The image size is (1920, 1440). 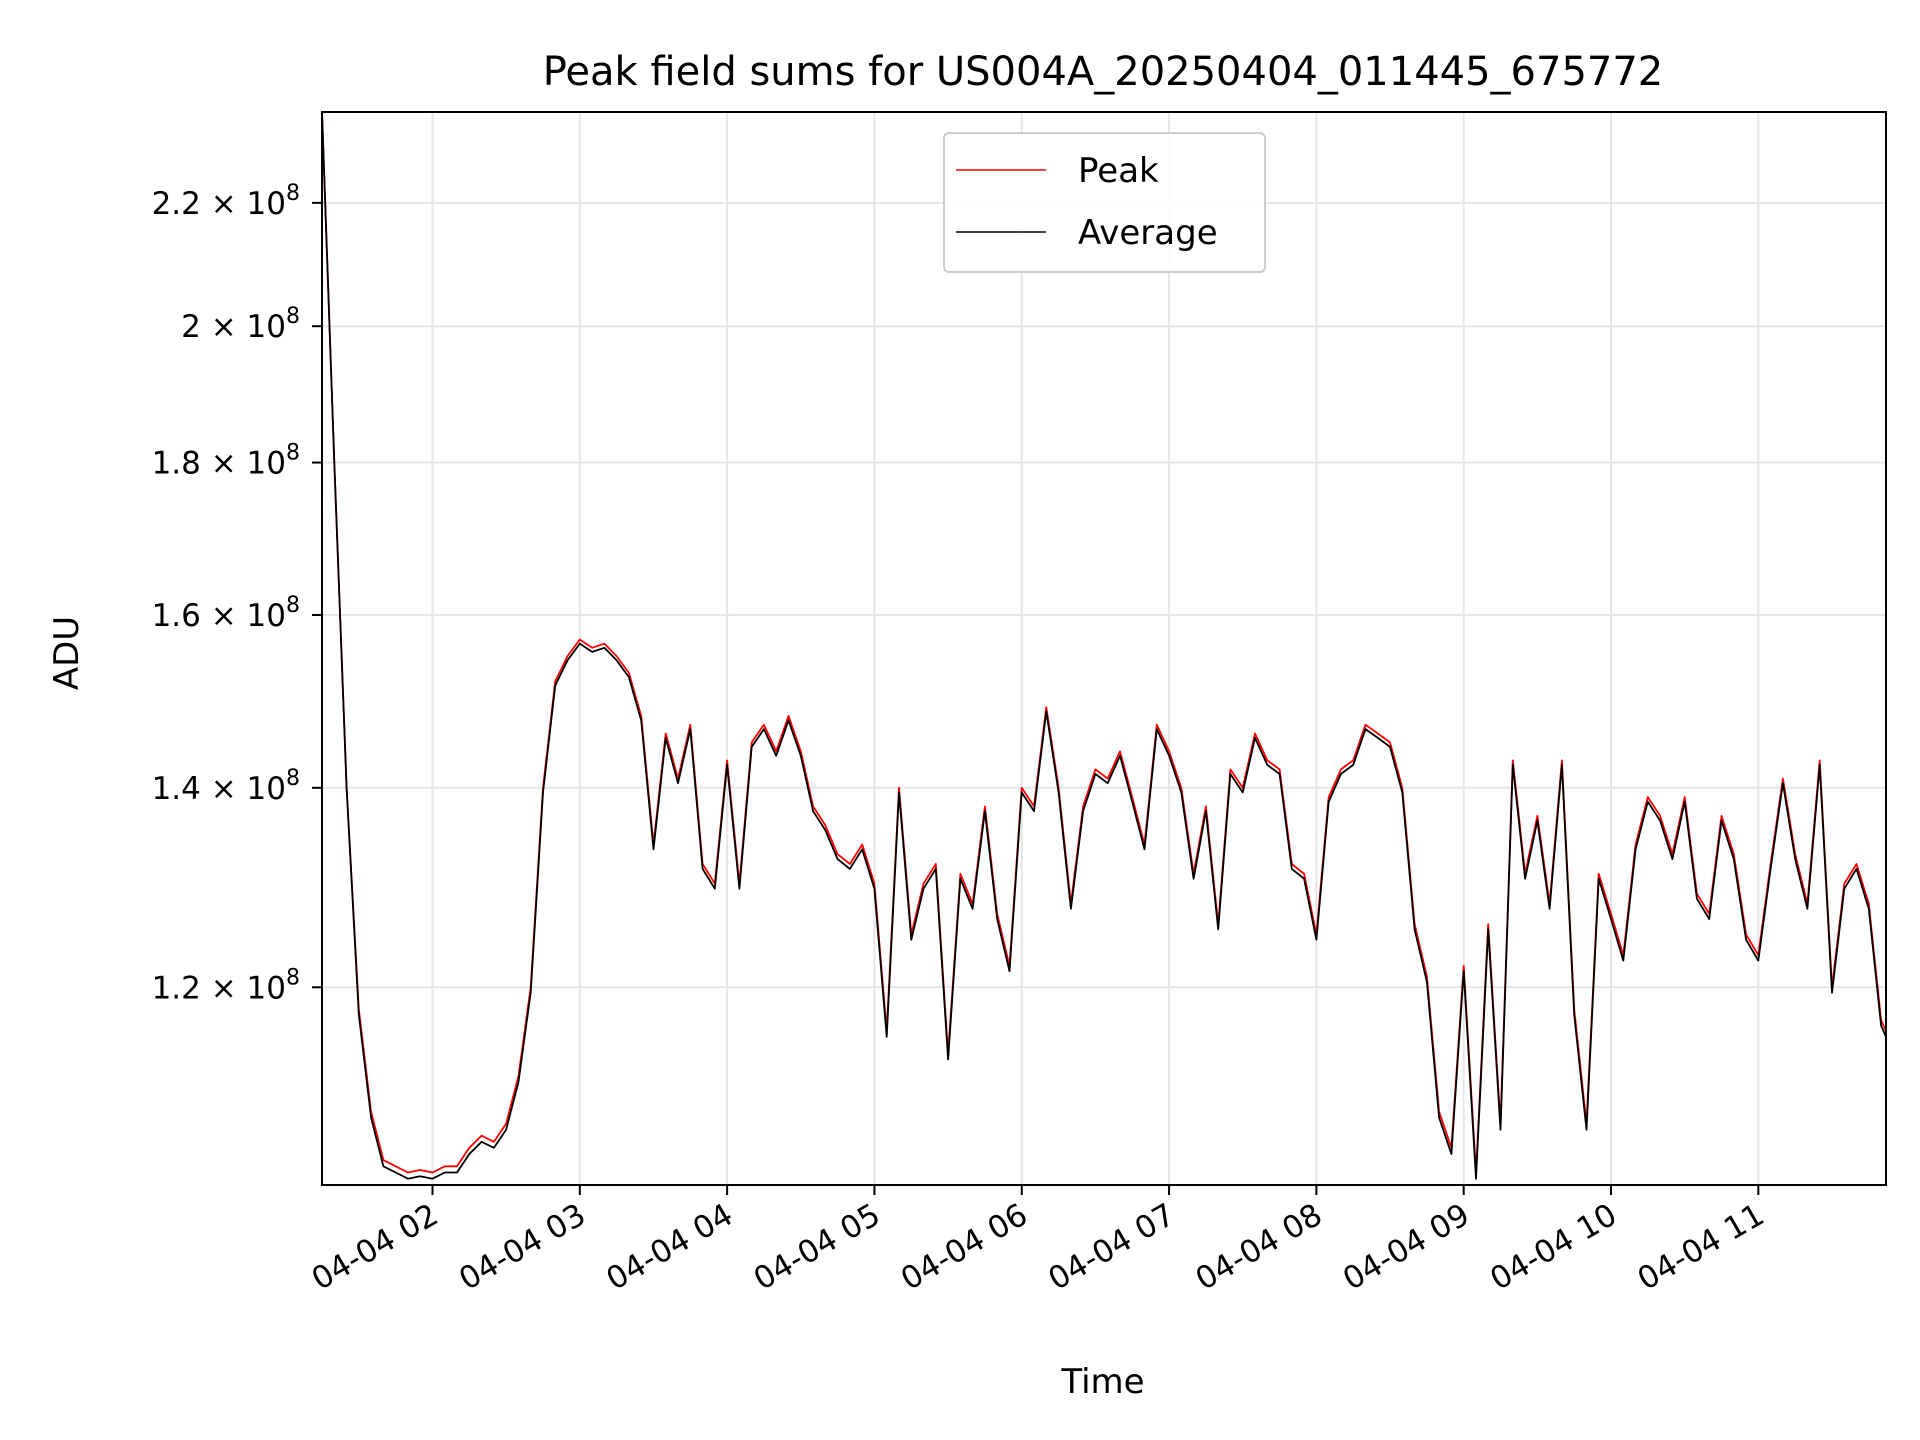 I want to click on x-axis-title: Time, so click(x=1102, y=1382).